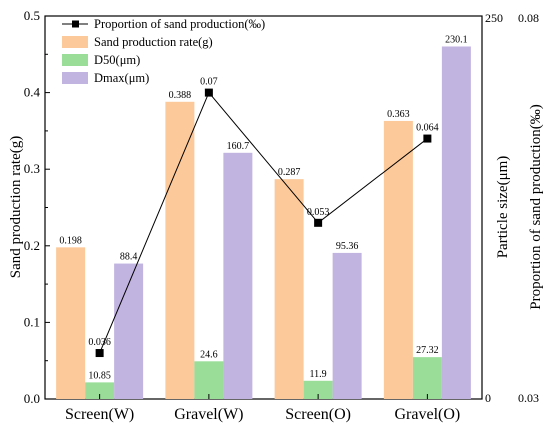 The image size is (550, 430). I want to click on legend-label: Sand production rate(g), so click(153, 42).